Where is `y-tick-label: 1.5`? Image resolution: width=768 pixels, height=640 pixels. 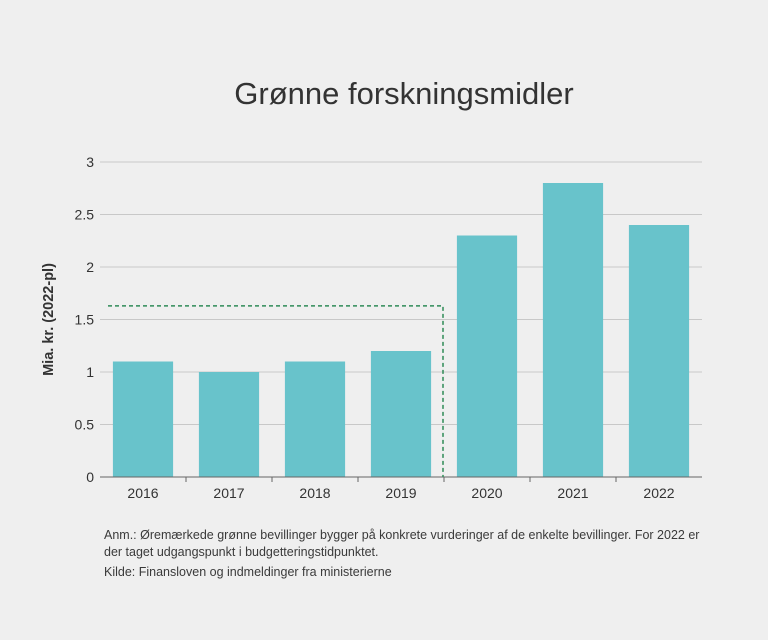 y-tick-label: 1.5 is located at coordinates (85, 320).